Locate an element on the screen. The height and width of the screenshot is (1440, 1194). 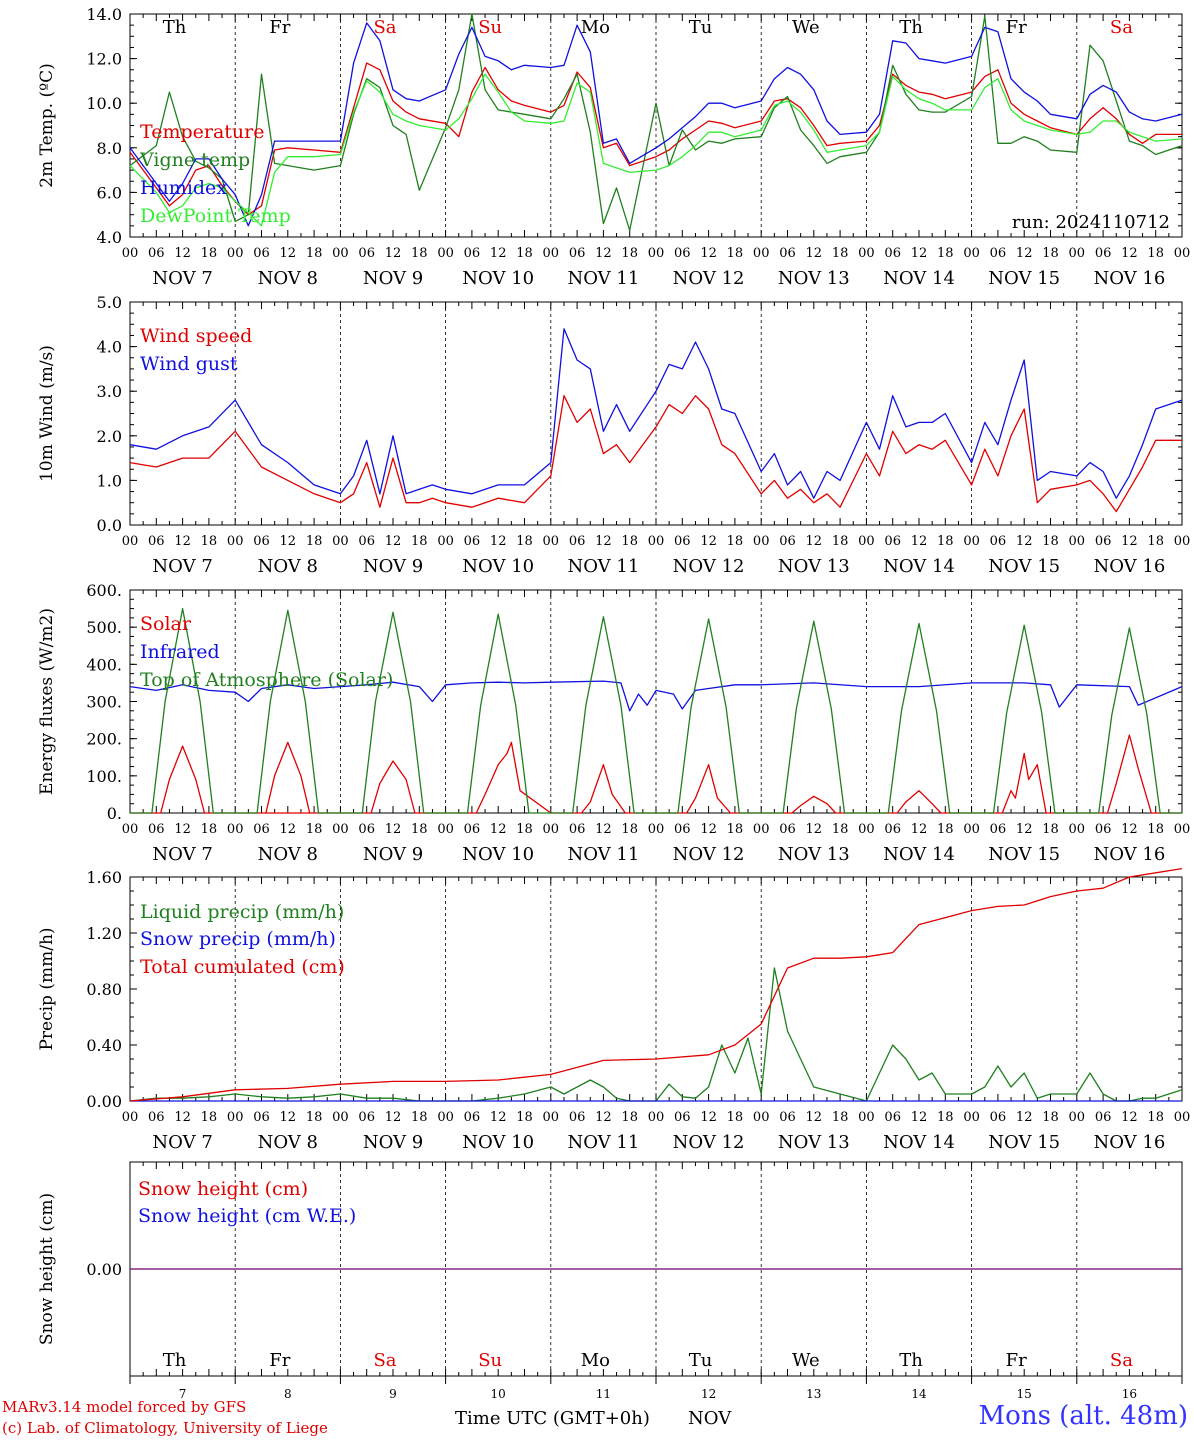
date-label: NOV 10 is located at coordinates (498, 566).